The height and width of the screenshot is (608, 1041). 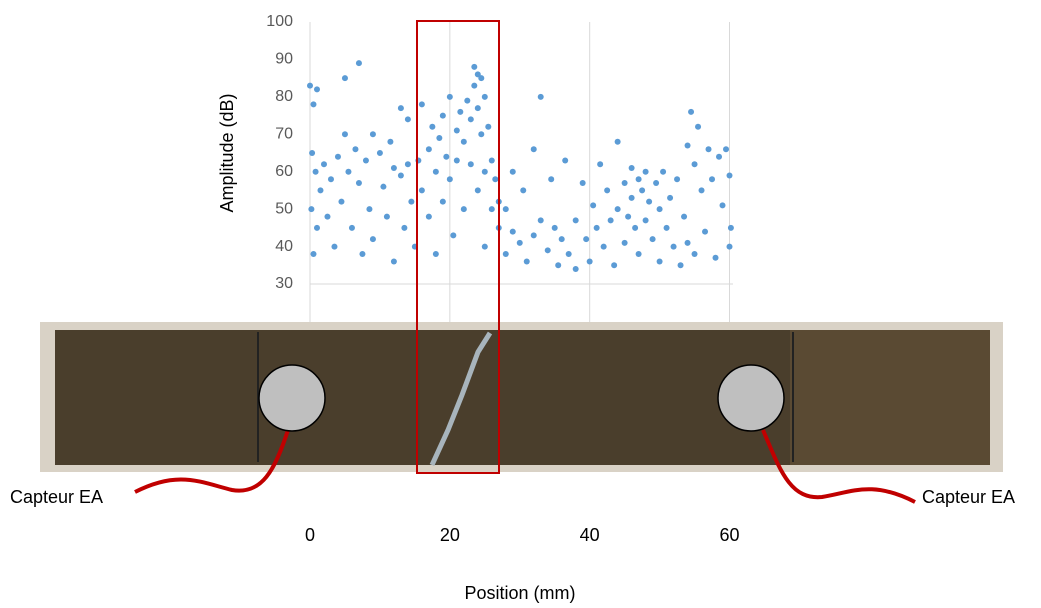 I want to click on y-tick-label: 90, so click(x=284, y=59).